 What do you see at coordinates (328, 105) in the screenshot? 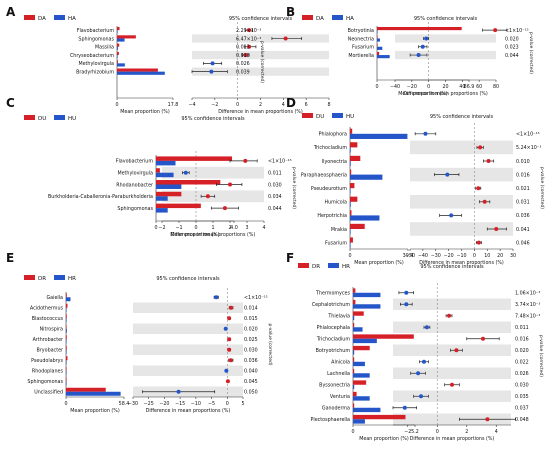
I see `right-tick-label: 8` at bounding box center [328, 105].